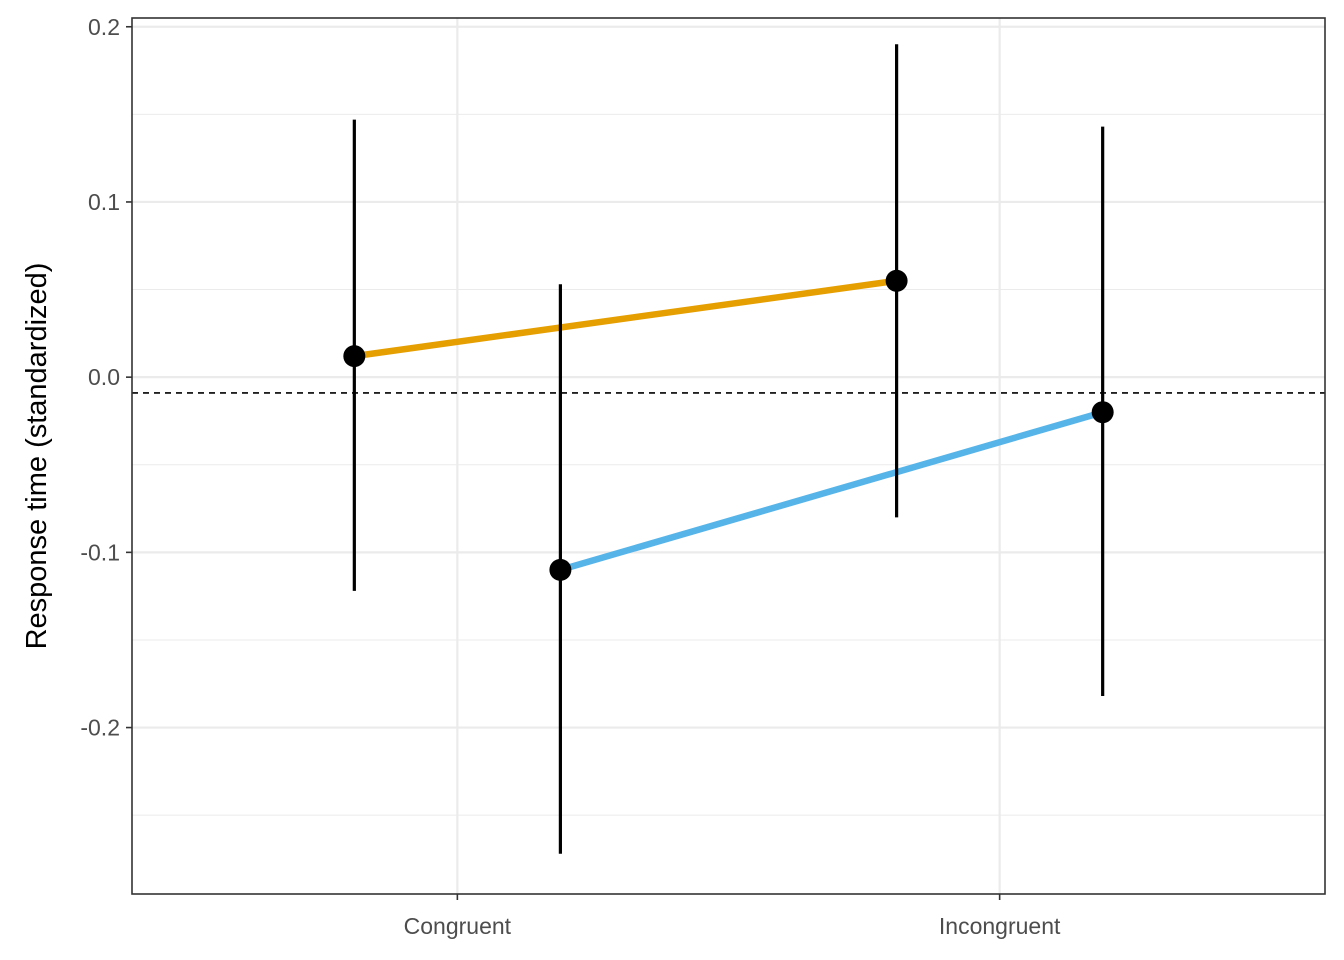 The height and width of the screenshot is (960, 1344). What do you see at coordinates (37, 456) in the screenshot?
I see `y-axis-title: Response time (standardized)` at bounding box center [37, 456].